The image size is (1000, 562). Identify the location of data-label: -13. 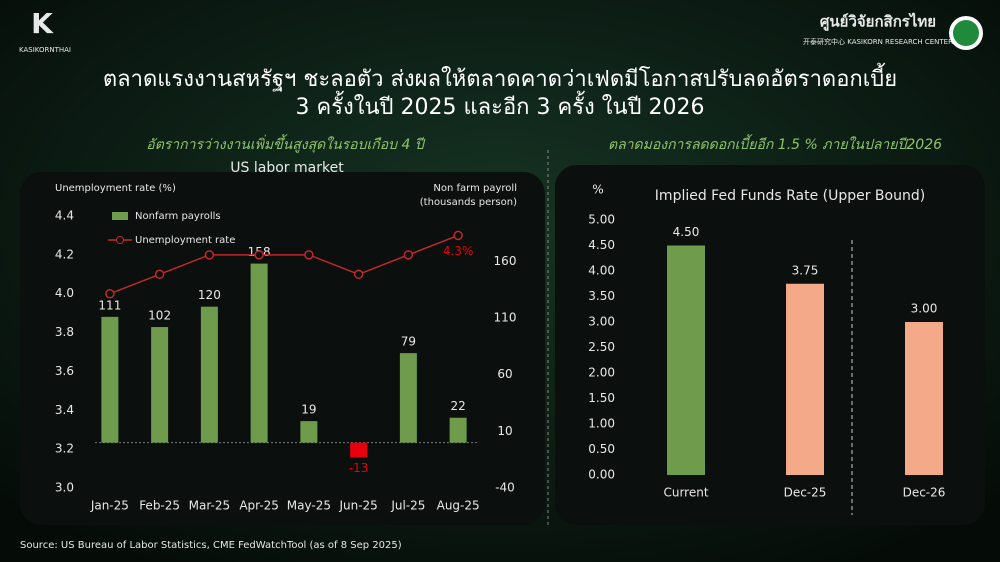
(359, 468).